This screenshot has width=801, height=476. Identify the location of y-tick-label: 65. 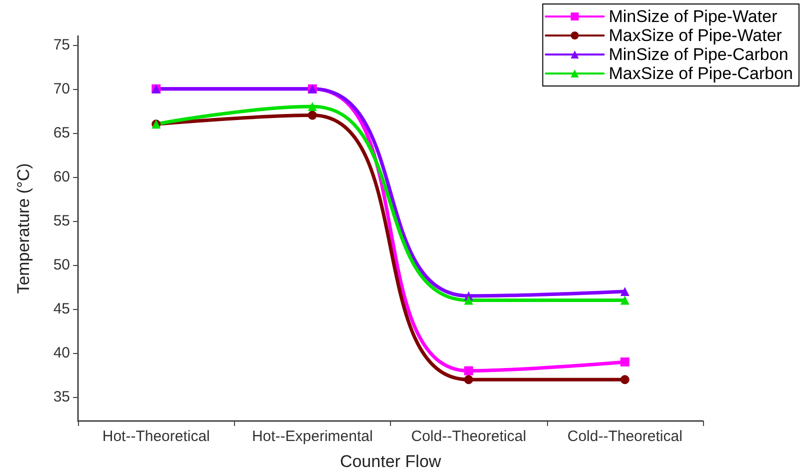
(61, 133).